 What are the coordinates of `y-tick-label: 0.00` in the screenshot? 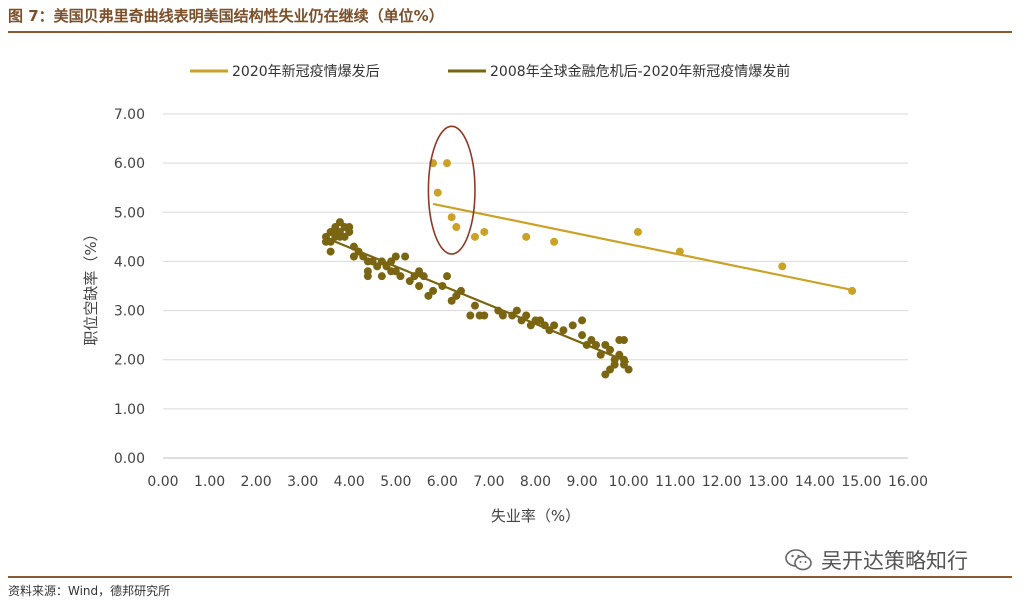 It's located at (129, 459).